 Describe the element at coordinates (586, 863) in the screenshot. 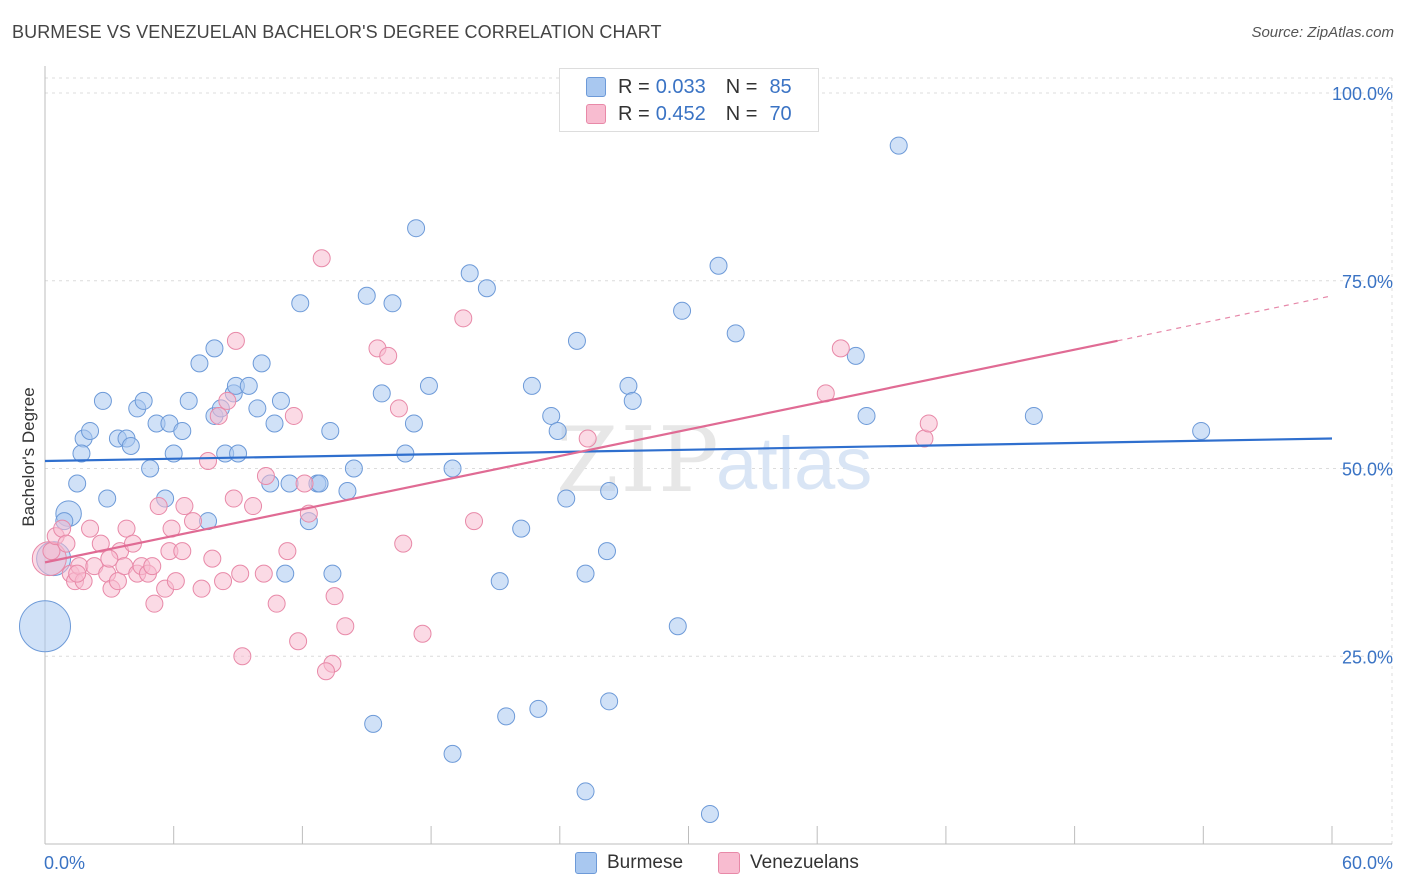

I see `bottom-legend-swatch-burmese` at that location.